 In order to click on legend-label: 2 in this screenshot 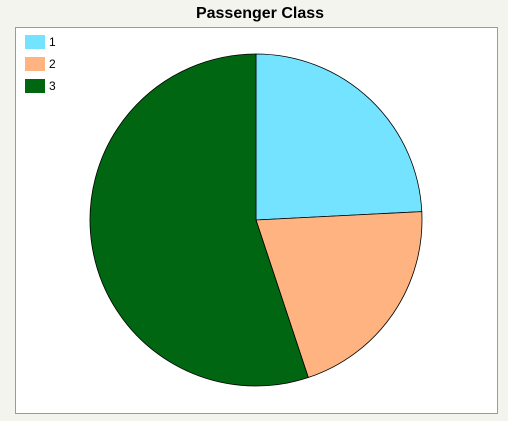, I will do `click(52, 64)`.